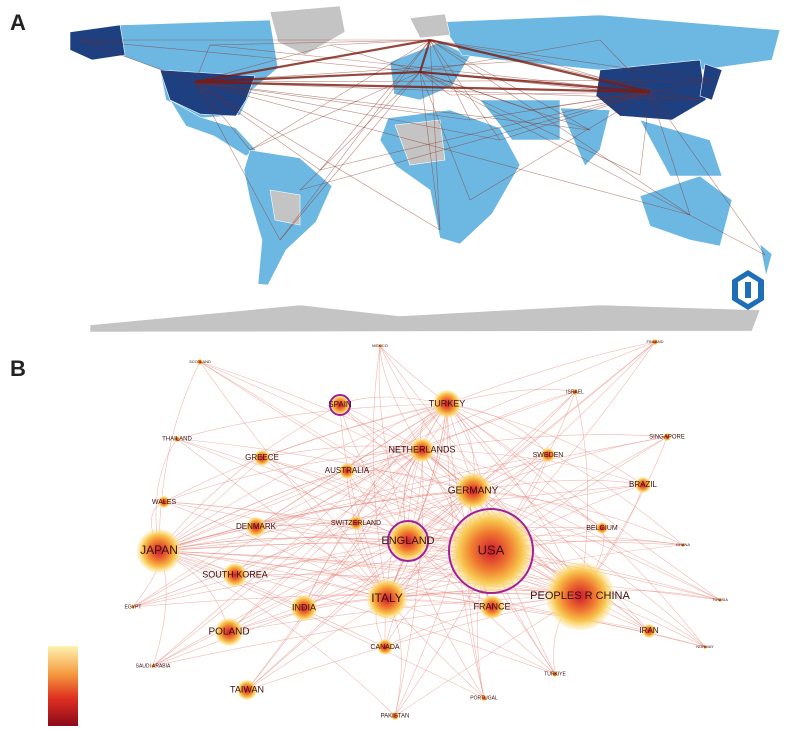 The width and height of the screenshot is (800, 730). Describe the element at coordinates (748, 290) in the screenshot. I see `logo` at that location.